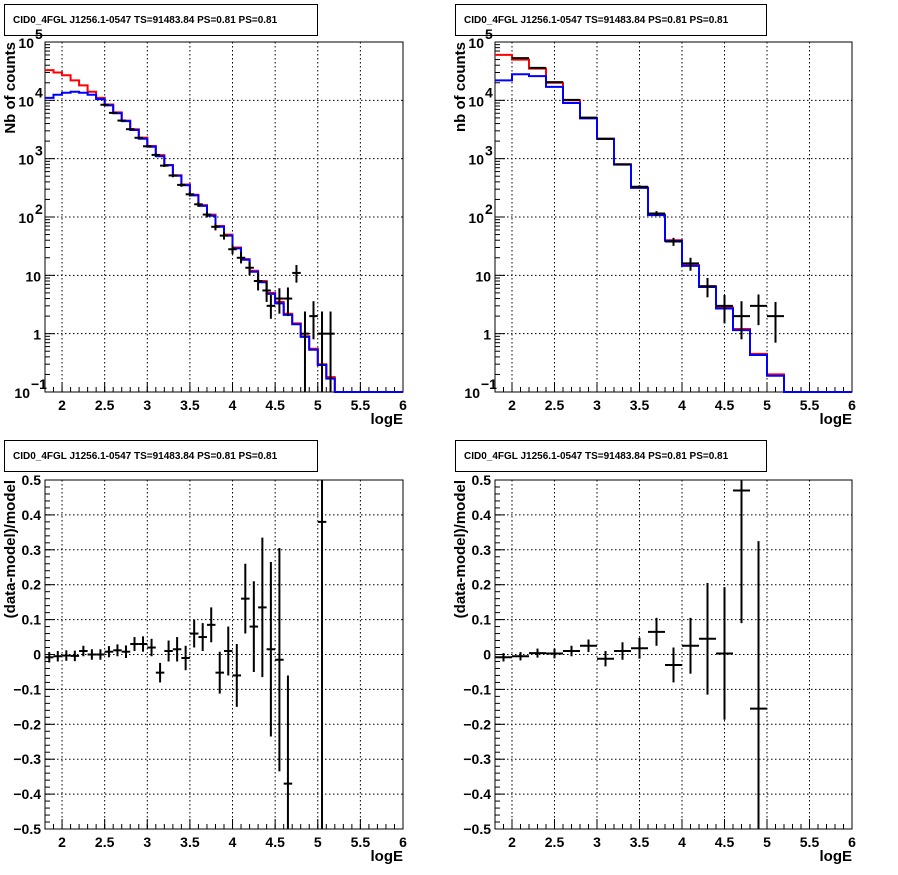 This screenshot has height=875, width=898. What do you see at coordinates (489, 209) in the screenshot?
I see `y-tick-exponent: 2` at bounding box center [489, 209].